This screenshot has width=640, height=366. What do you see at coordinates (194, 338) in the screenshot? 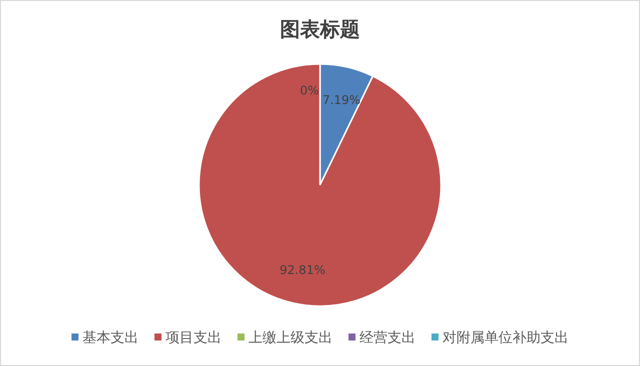
I see `legend-label: 项目支出` at bounding box center [194, 338].